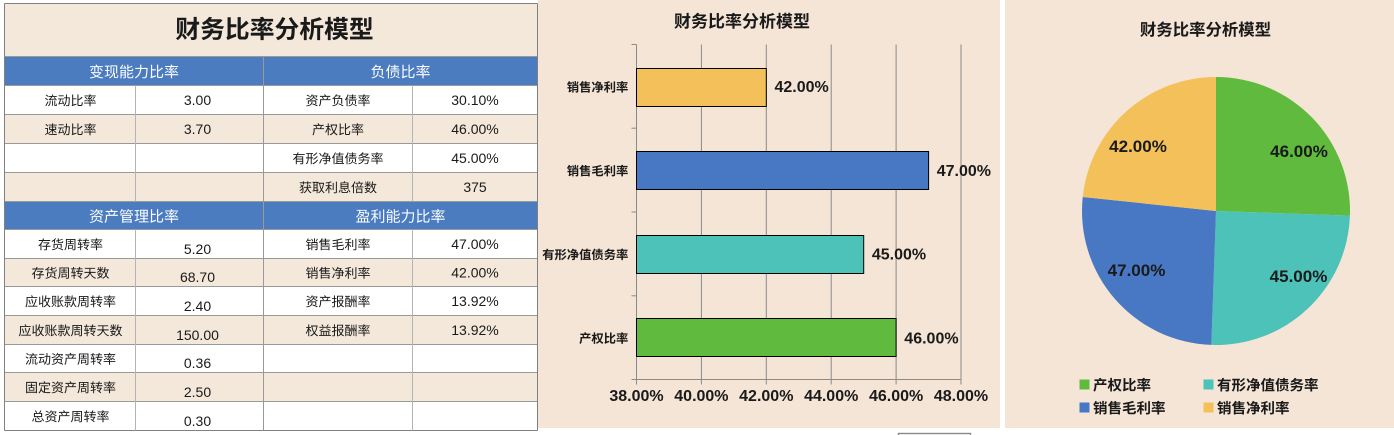 The image size is (1394, 435). Describe the element at coordinates (197, 100) in the screenshot. I see `svg-text: 3.00` at that location.